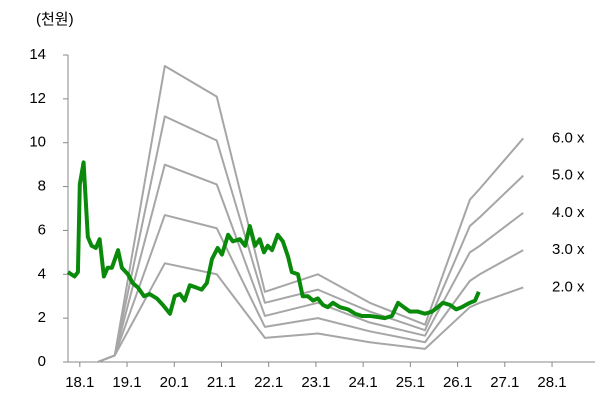  Describe the element at coordinates (568, 286) in the screenshot. I see `series-label: 2.0 x` at that location.